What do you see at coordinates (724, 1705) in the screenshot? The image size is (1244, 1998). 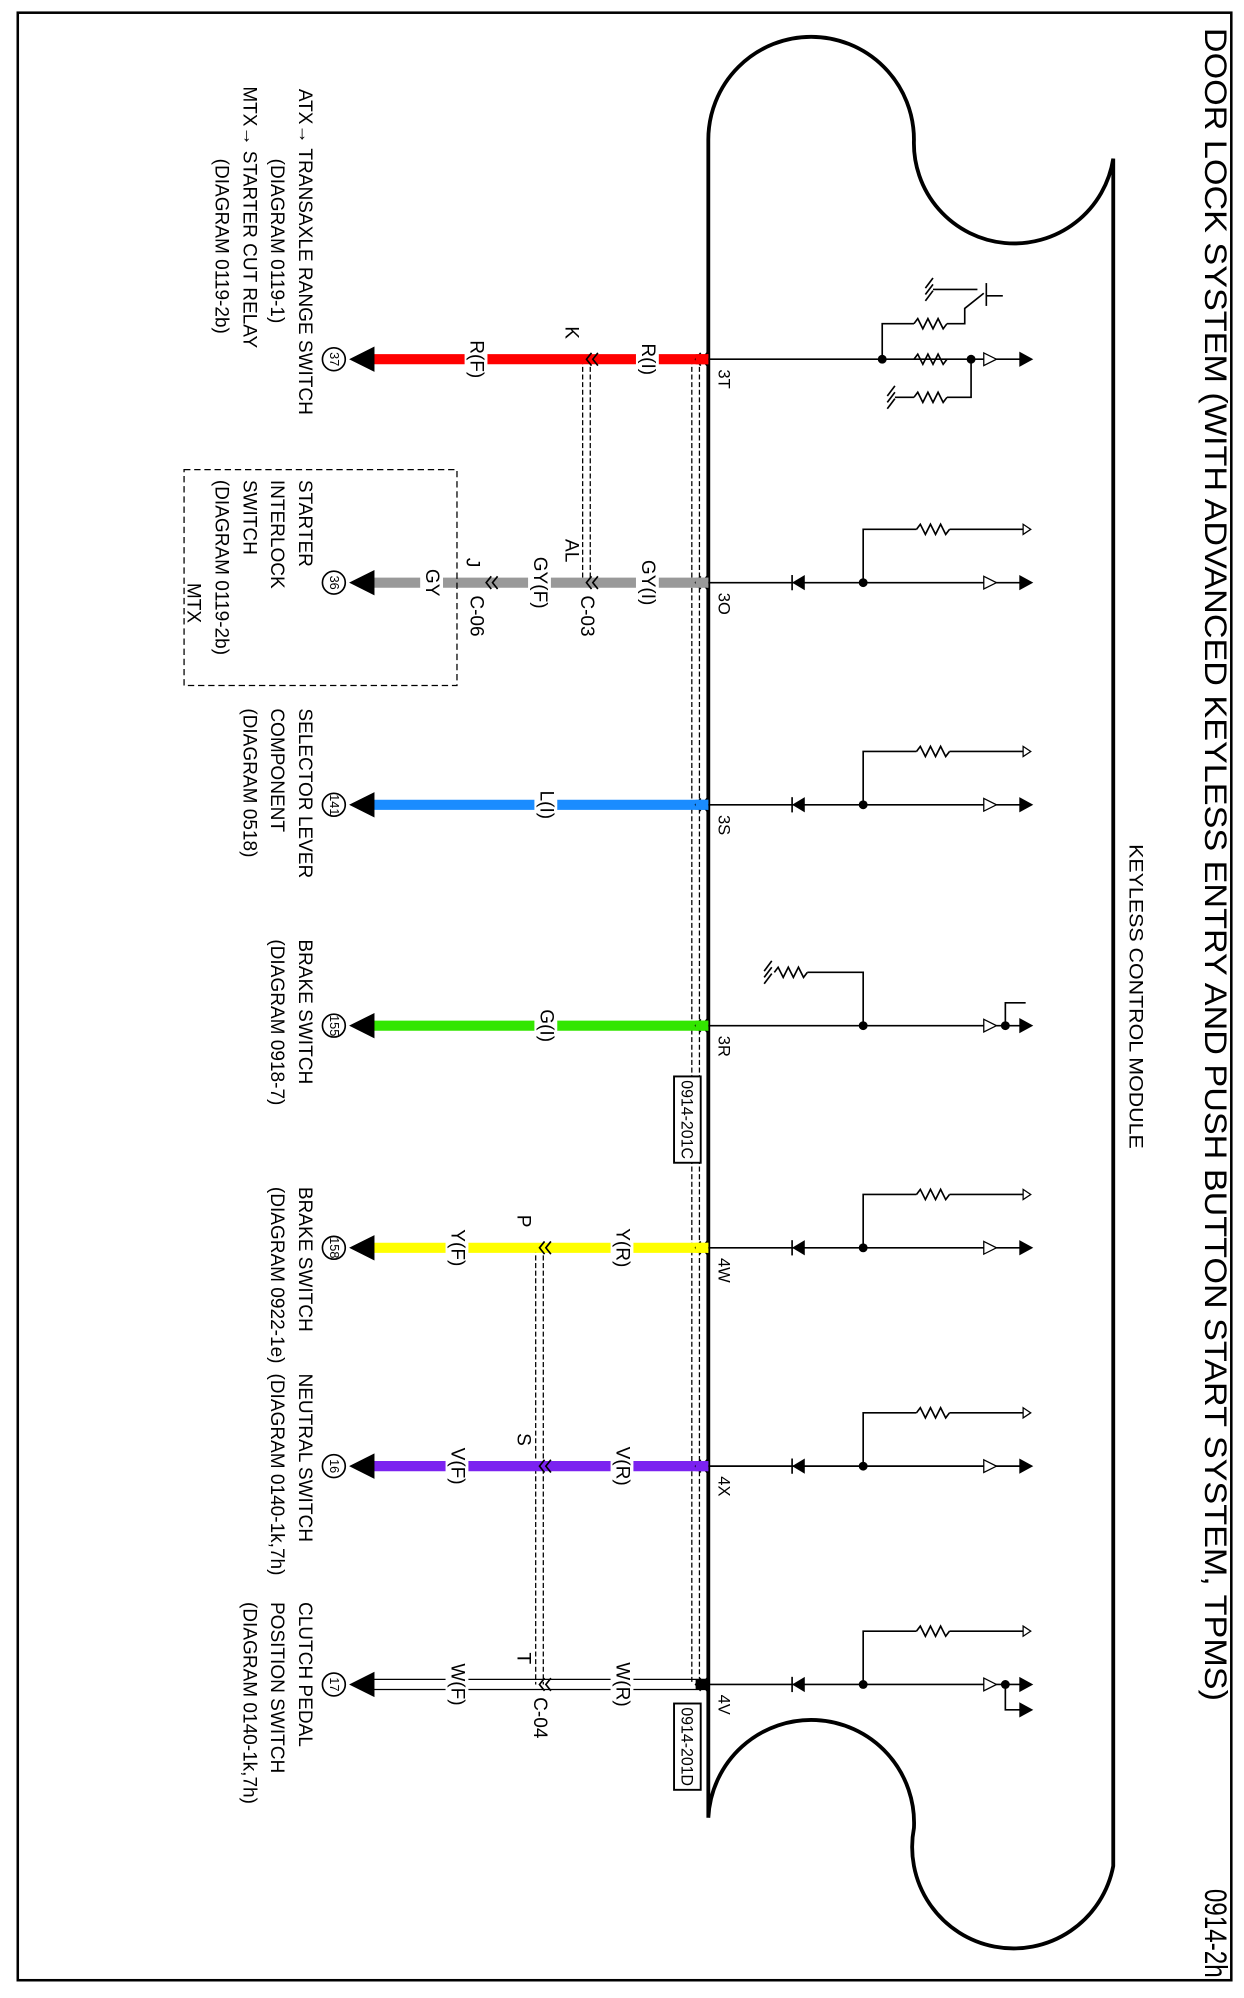 I see `pin-label-4v: 4V` at bounding box center [724, 1705].